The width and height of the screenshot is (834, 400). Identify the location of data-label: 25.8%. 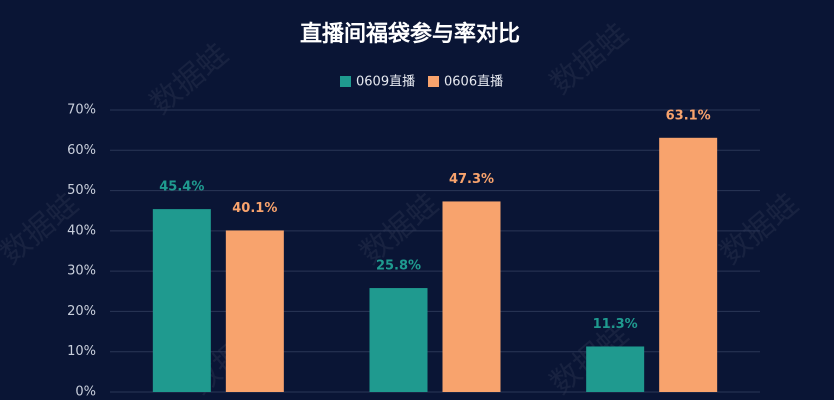
(398, 266).